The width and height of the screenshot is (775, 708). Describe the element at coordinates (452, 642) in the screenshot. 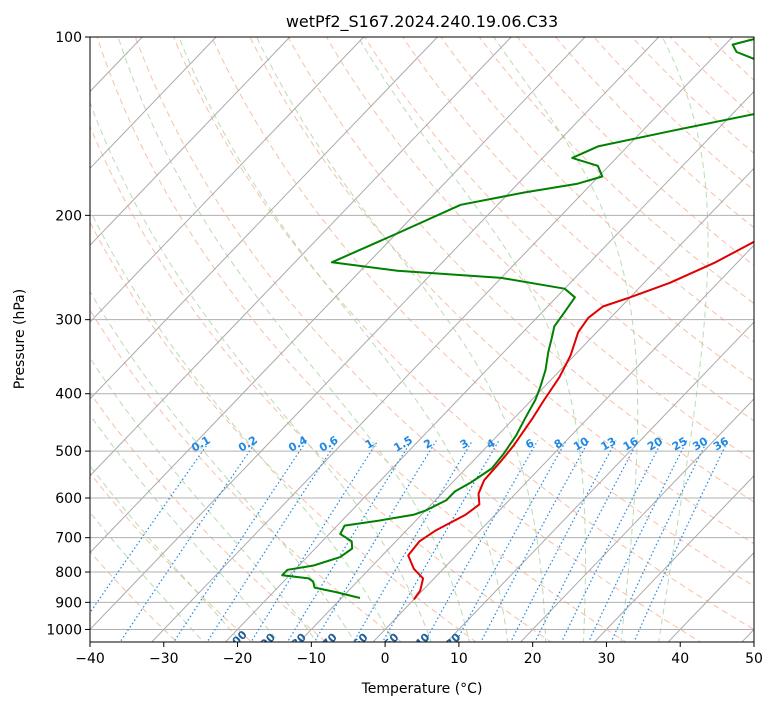

I see `isotherm-label: -30` at that location.